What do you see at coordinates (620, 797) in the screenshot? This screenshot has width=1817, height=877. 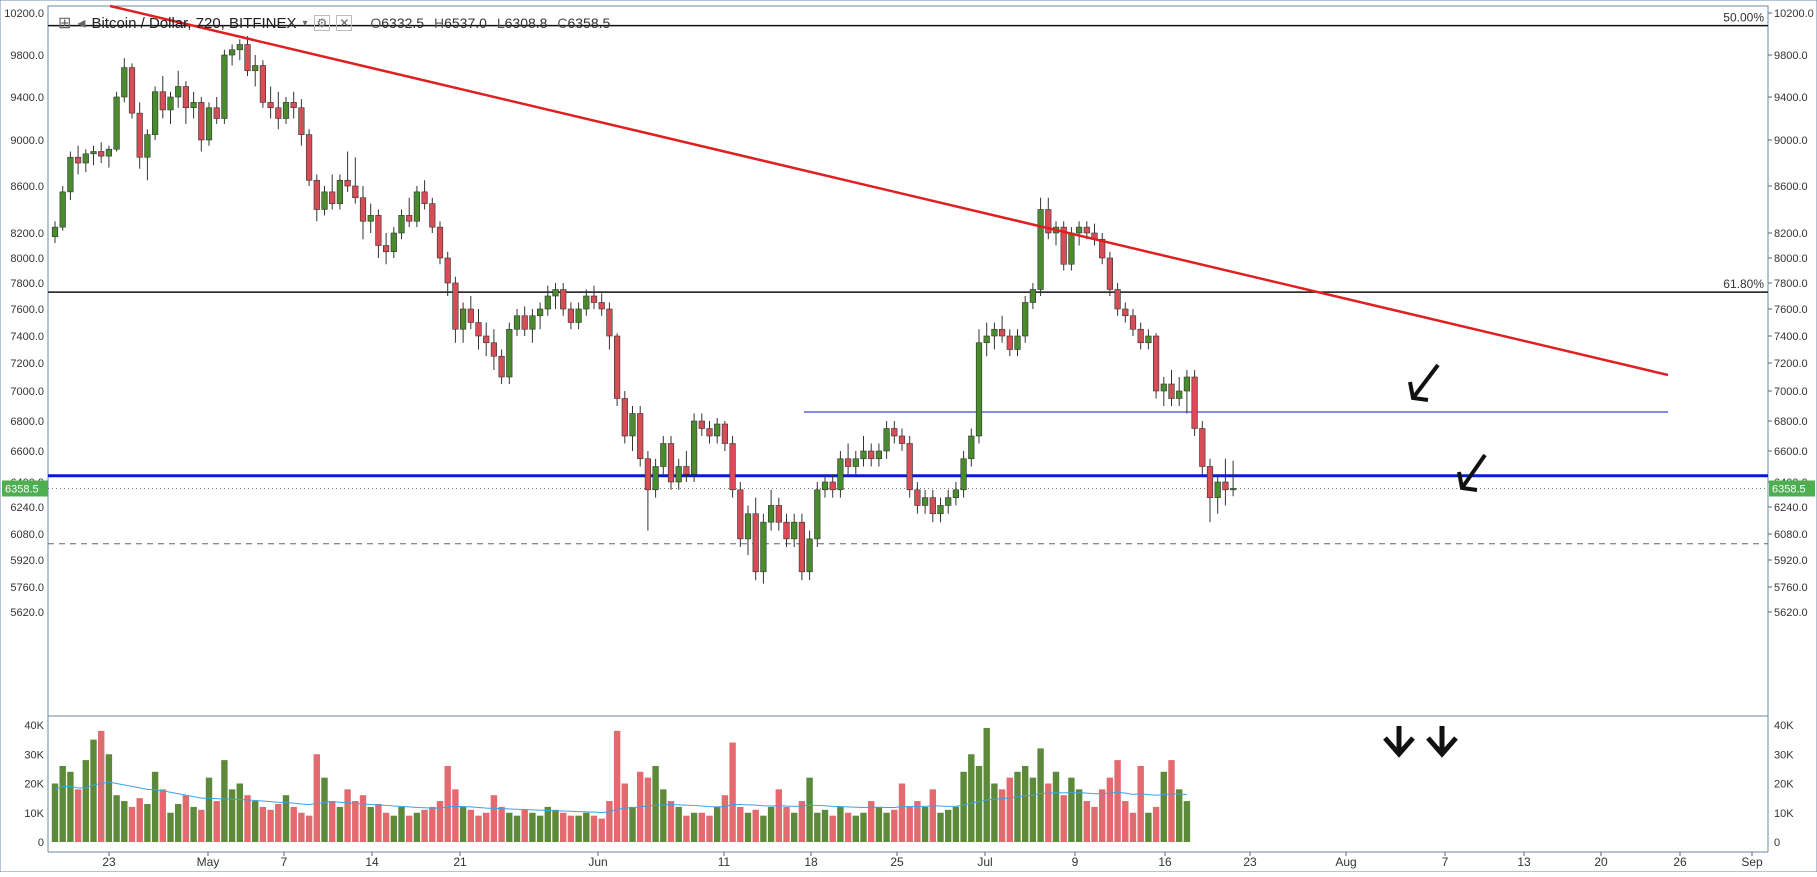 I see `volume-ma` at bounding box center [620, 797].